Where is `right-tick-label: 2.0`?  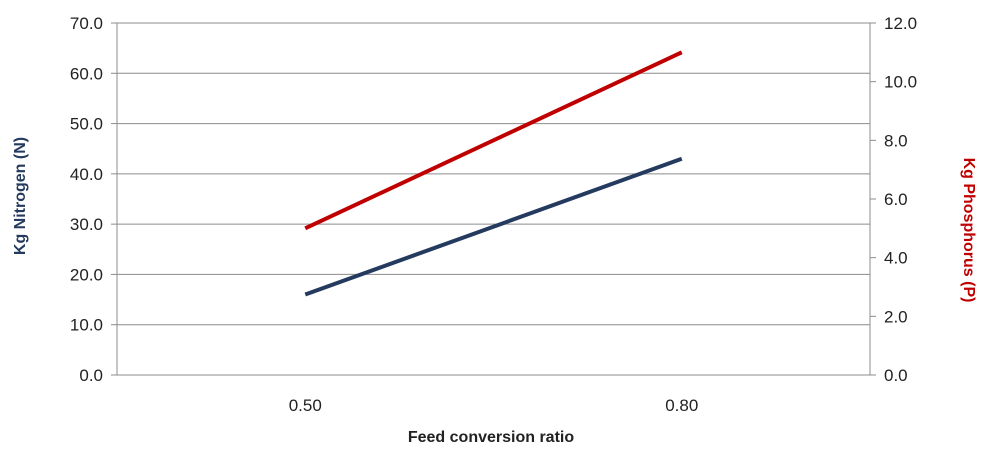 right-tick-label: 2.0 is located at coordinates (896, 316).